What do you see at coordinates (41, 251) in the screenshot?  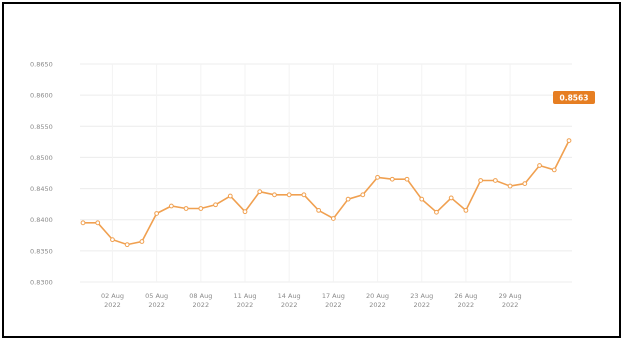 I see `y-tick-label: 0.8350` at bounding box center [41, 251].